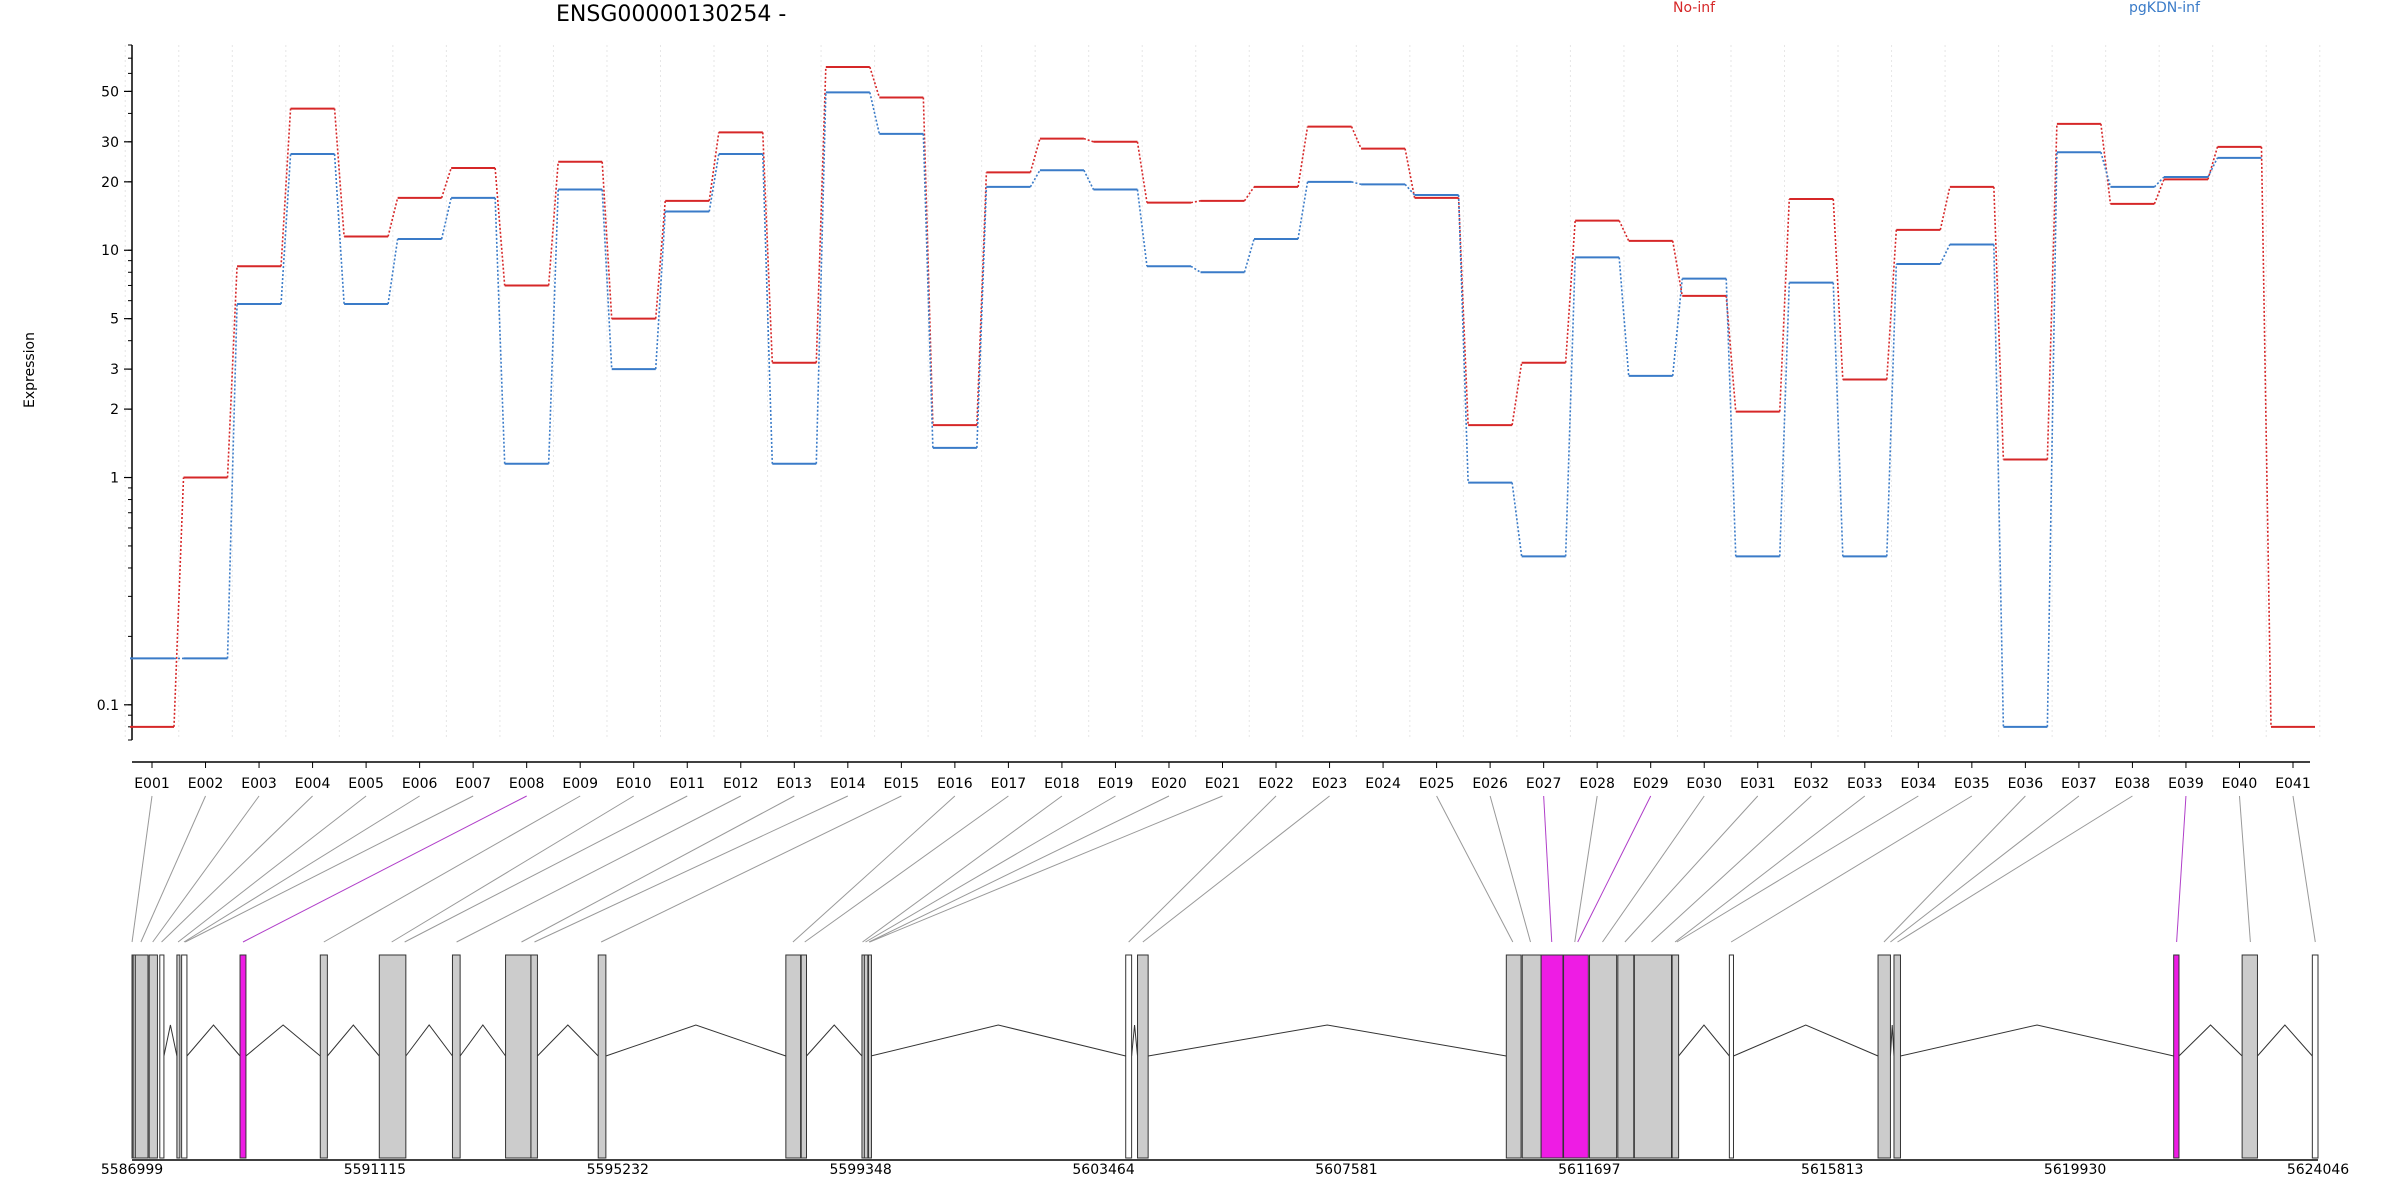  What do you see at coordinates (110, 92) in the screenshot?
I see `y-tick-label: 50` at bounding box center [110, 92].